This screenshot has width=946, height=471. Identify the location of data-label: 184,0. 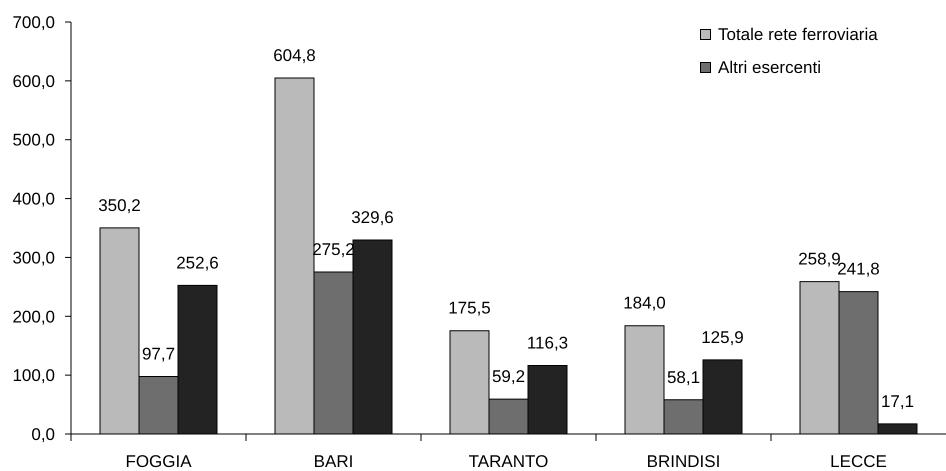
(644, 303).